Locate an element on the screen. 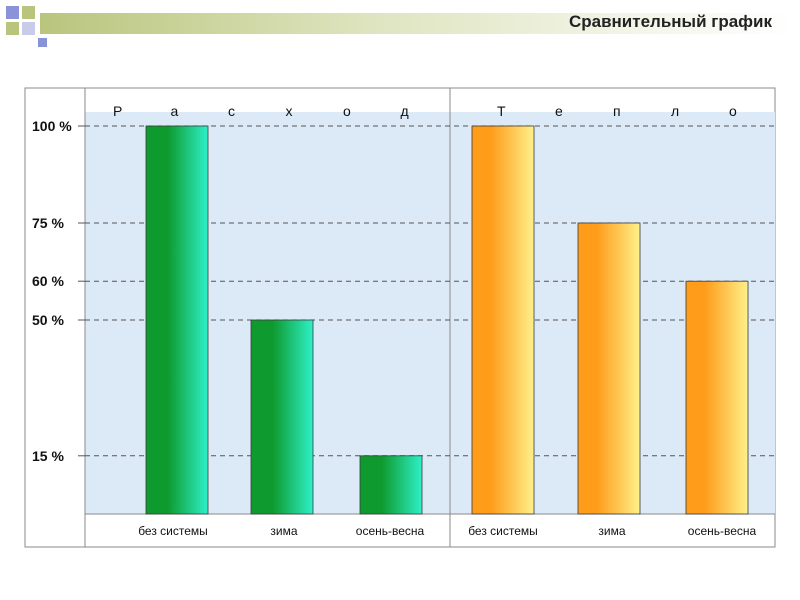  group-header-letter: с is located at coordinates (231, 111).